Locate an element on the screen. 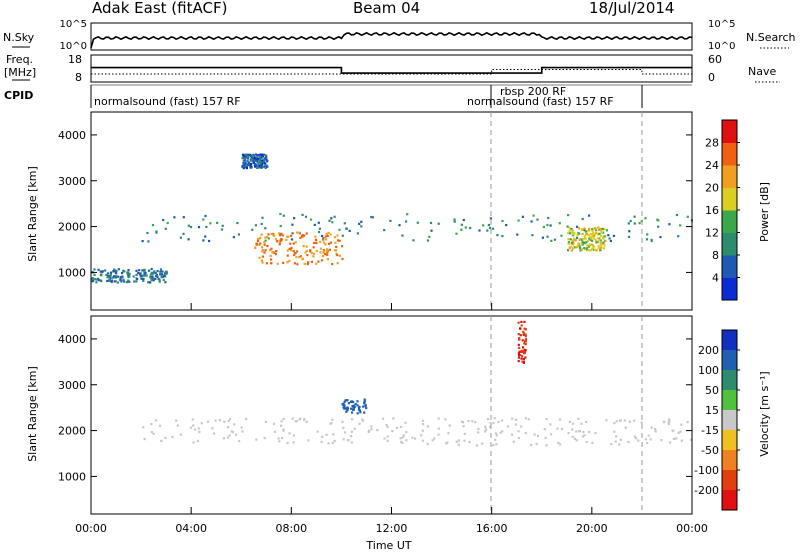 The height and width of the screenshot is (554, 800). nave-tick-bottom: 0 is located at coordinates (711, 77).